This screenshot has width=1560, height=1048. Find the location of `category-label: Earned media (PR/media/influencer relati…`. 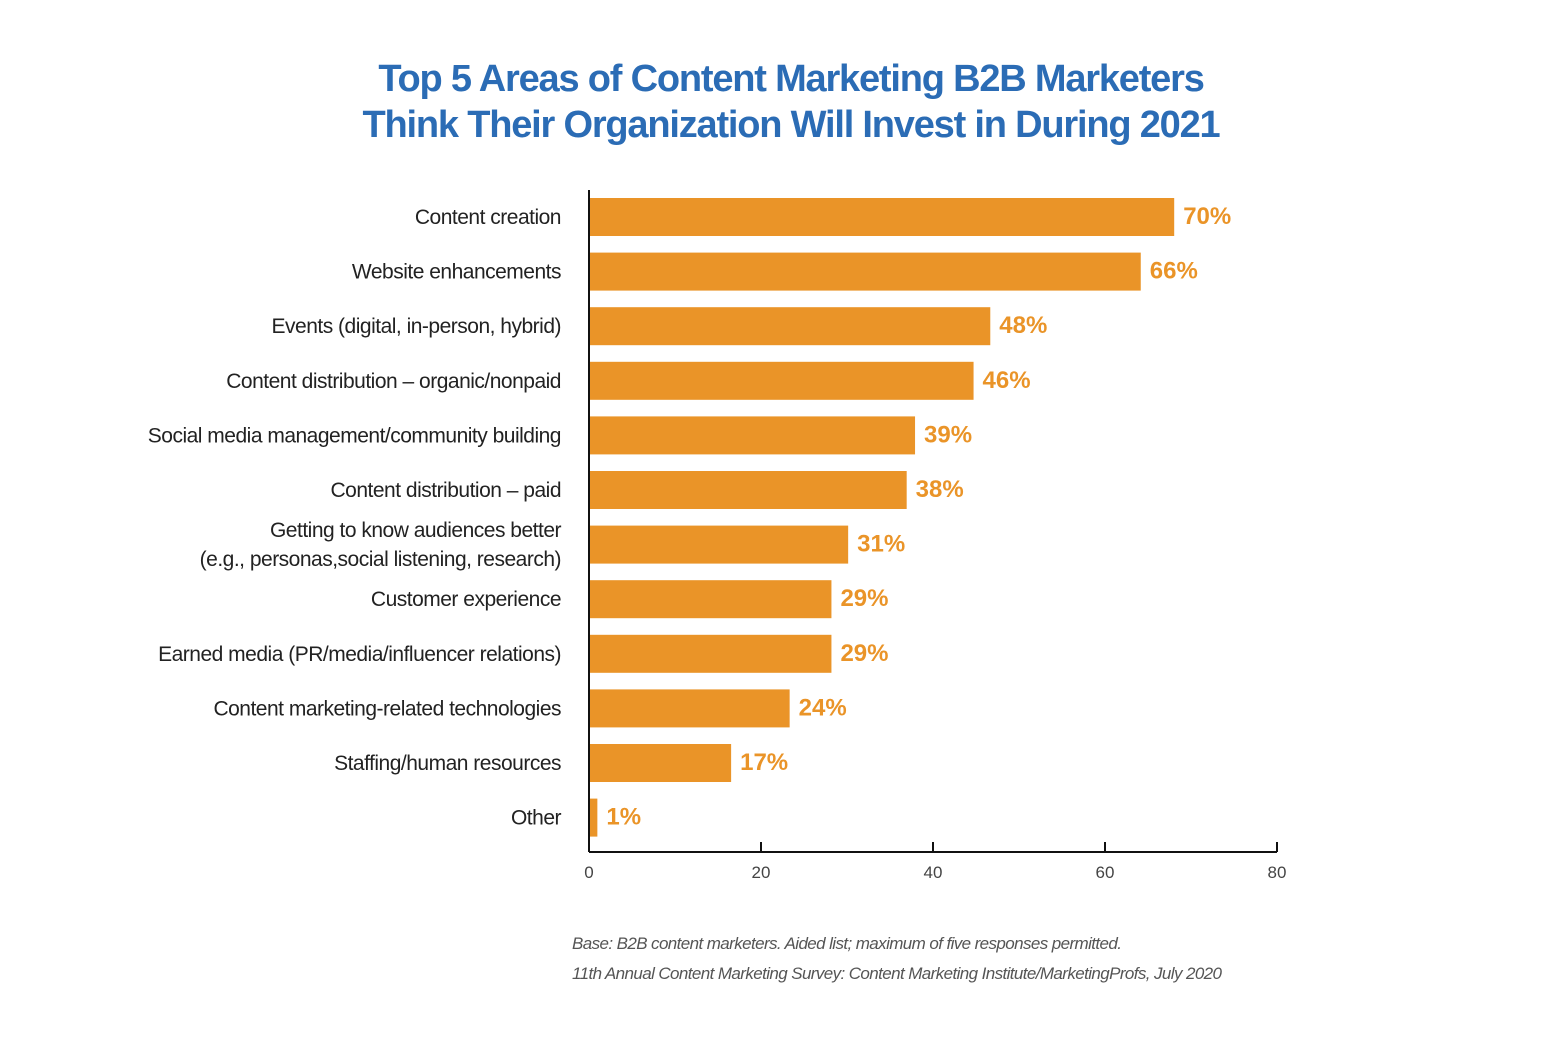

category-label: Earned media (PR/media/influencer relati… is located at coordinates (359, 654).